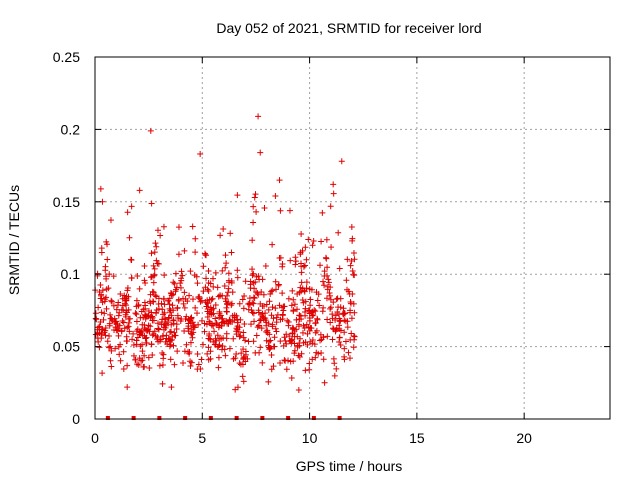 The height and width of the screenshot is (480, 640). I want to click on data-point-outlier, so click(260, 152).